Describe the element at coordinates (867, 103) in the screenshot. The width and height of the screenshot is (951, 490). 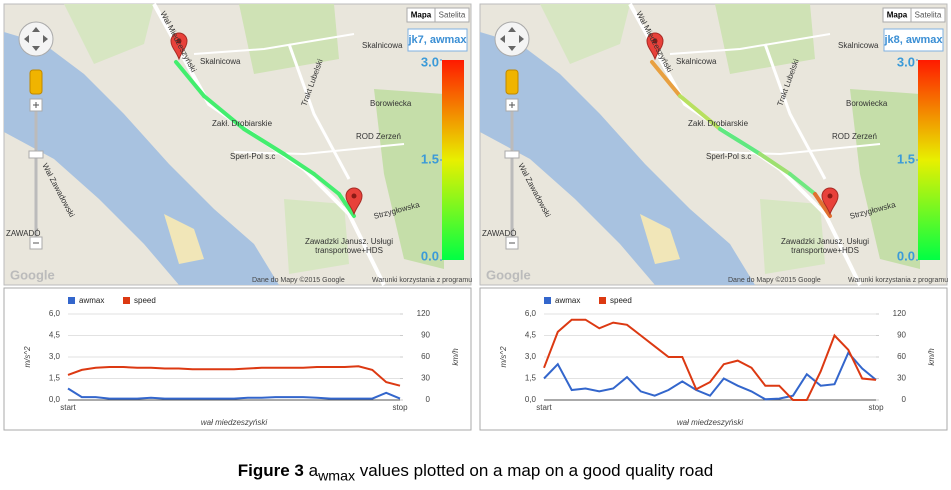
I see `place-label: Borowiecka` at that location.